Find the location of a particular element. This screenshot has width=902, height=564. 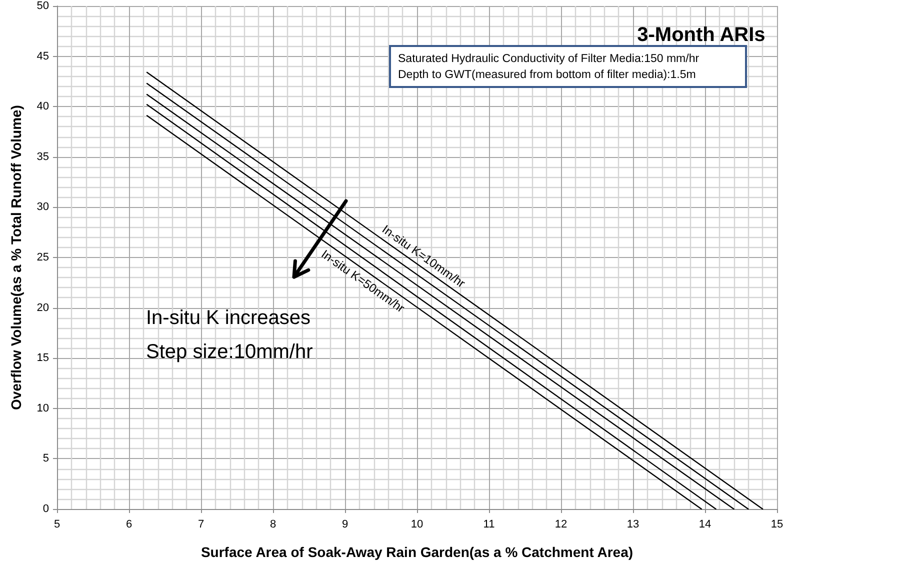

y-tick-label: 5 is located at coordinates (45, 458).